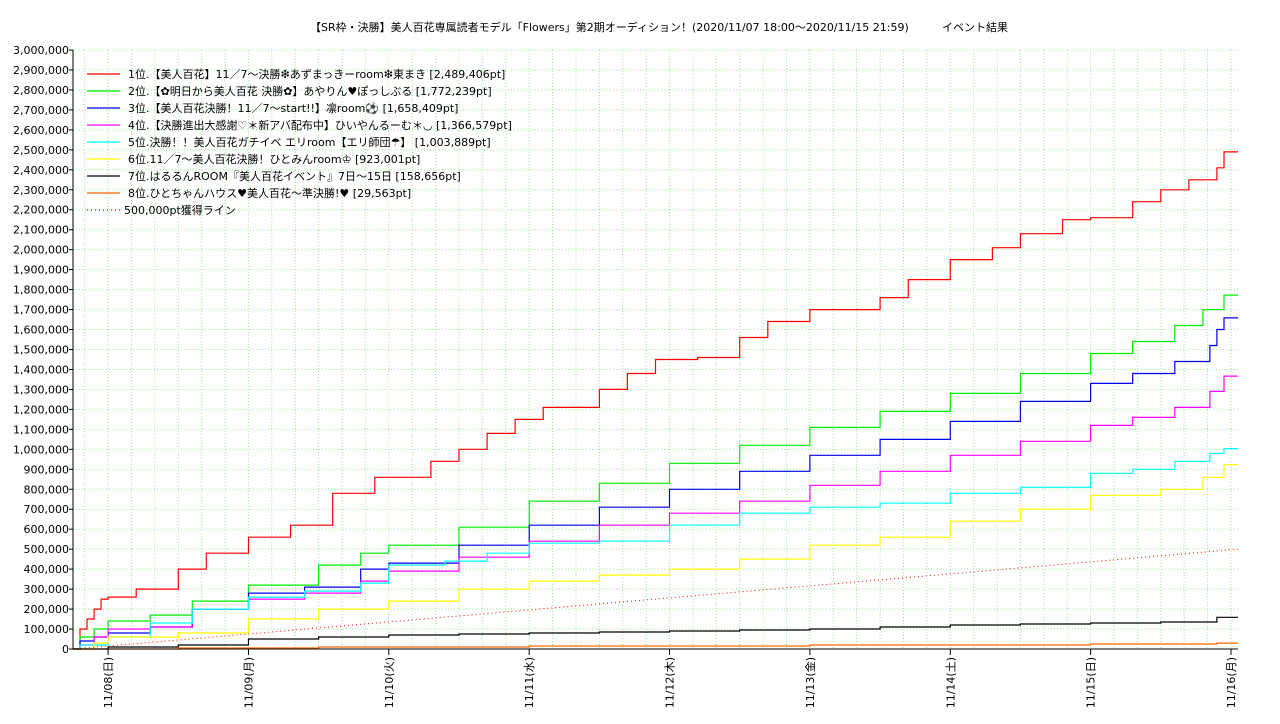 The height and width of the screenshot is (724, 1280). What do you see at coordinates (47, 589) in the screenshot?
I see `y-tick-label: 300,000` at bounding box center [47, 589].